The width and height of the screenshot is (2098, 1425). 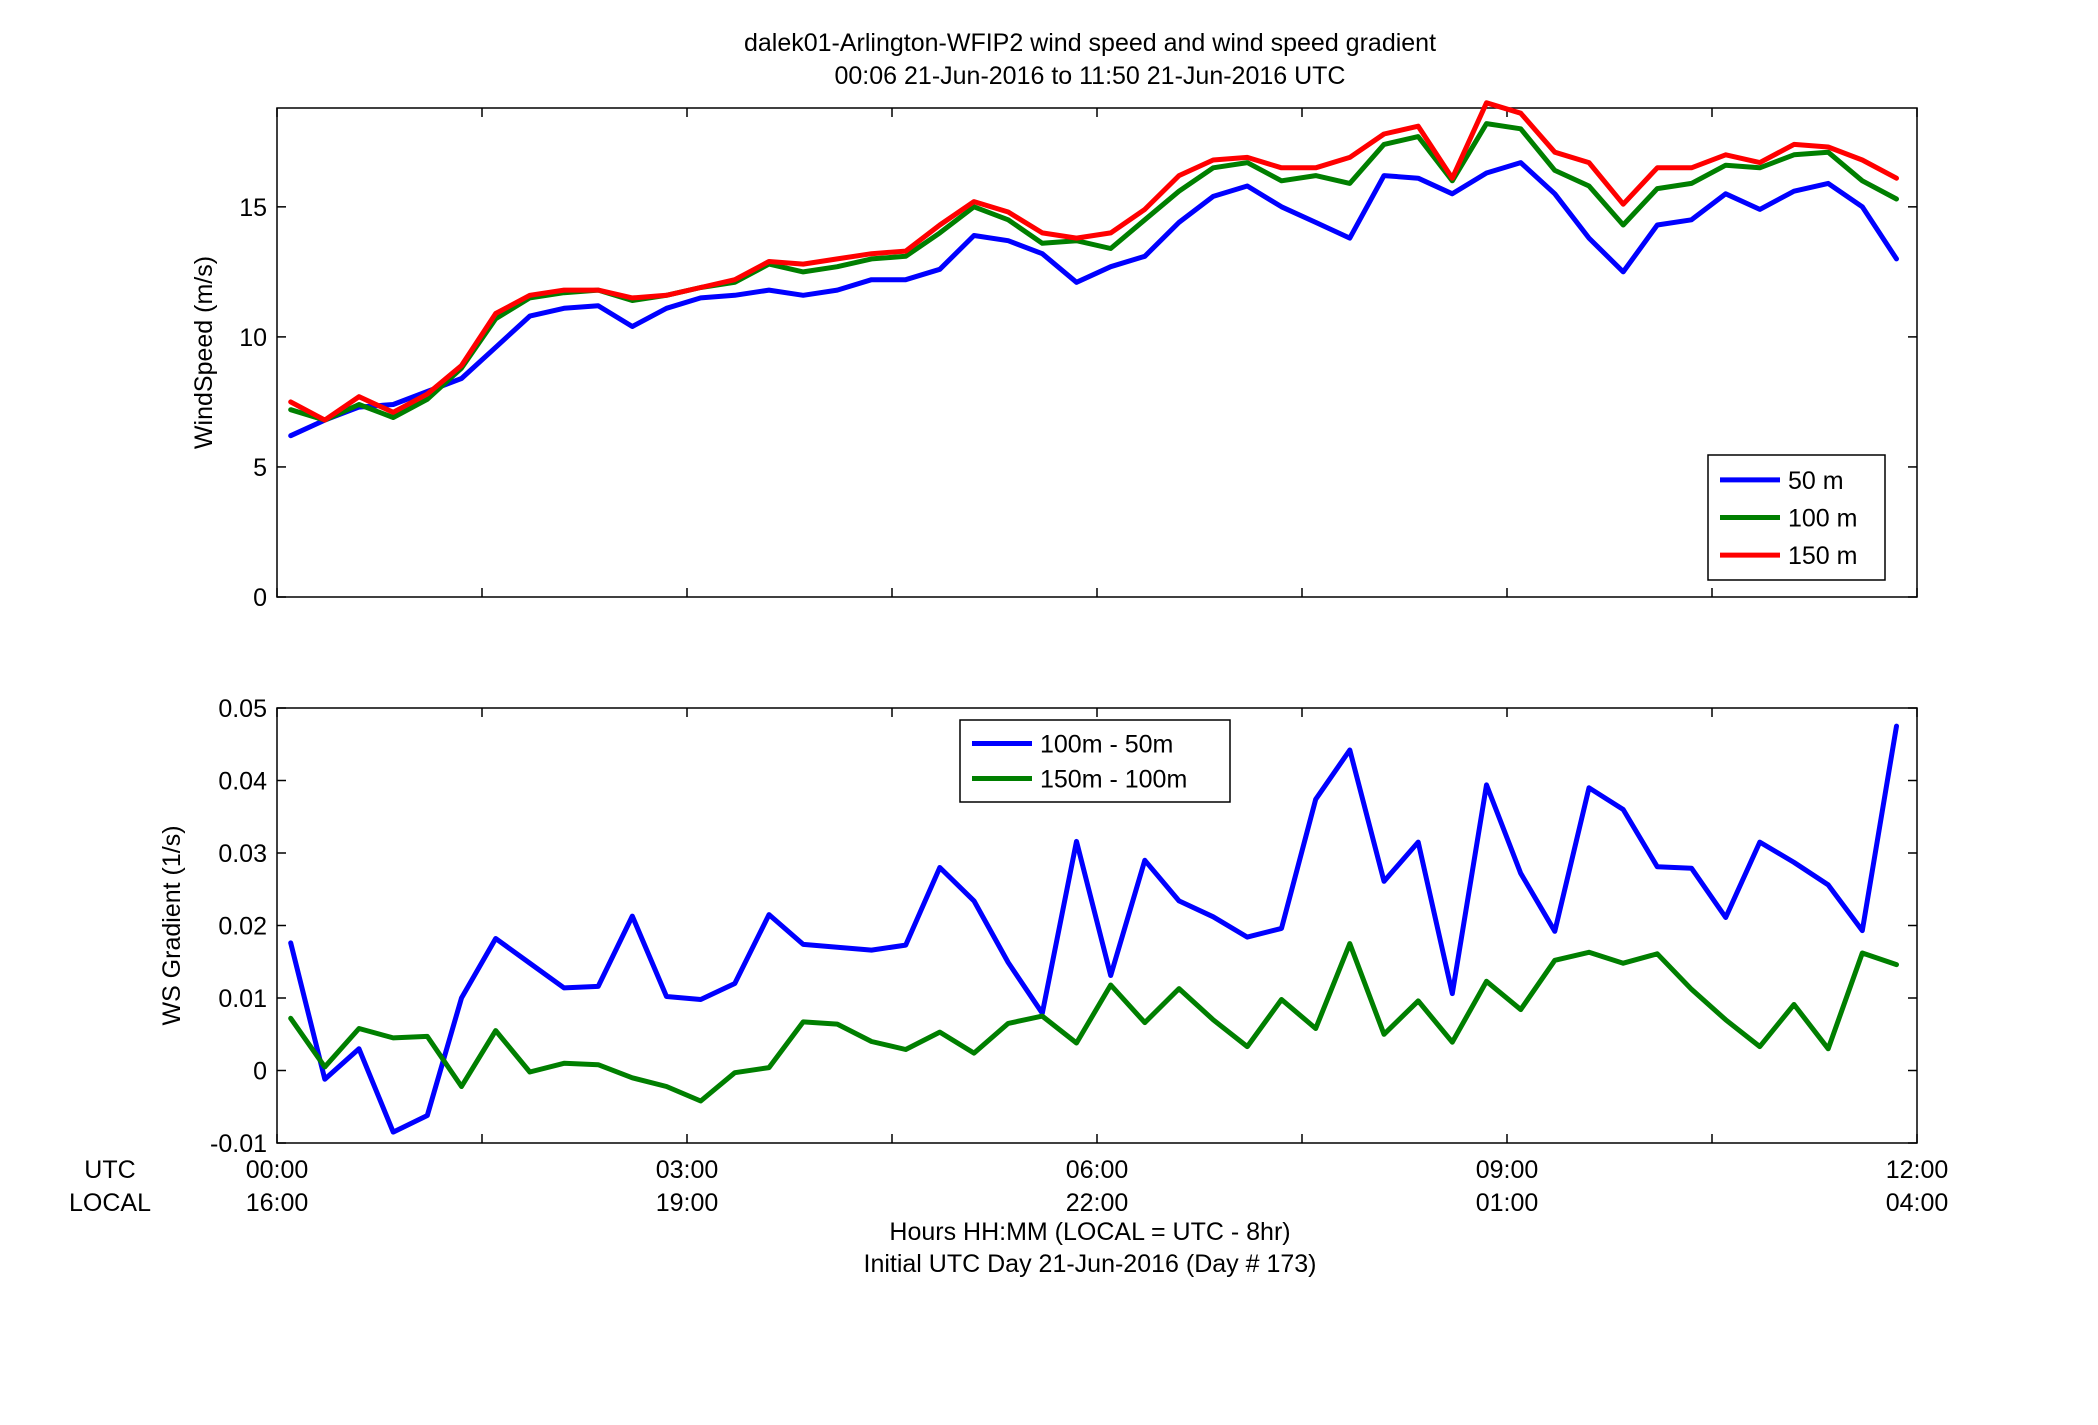 What do you see at coordinates (238, 1144) in the screenshot?
I see `y-tick-label: -0.01` at bounding box center [238, 1144].